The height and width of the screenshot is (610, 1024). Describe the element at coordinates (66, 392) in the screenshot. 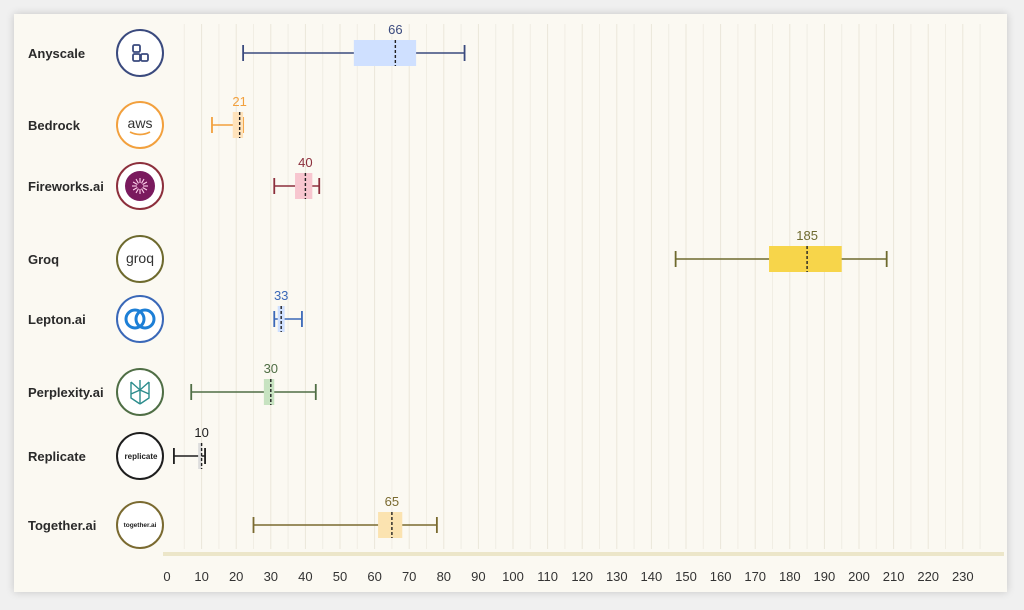

I see `provider-label: Perplexity.ai` at that location.